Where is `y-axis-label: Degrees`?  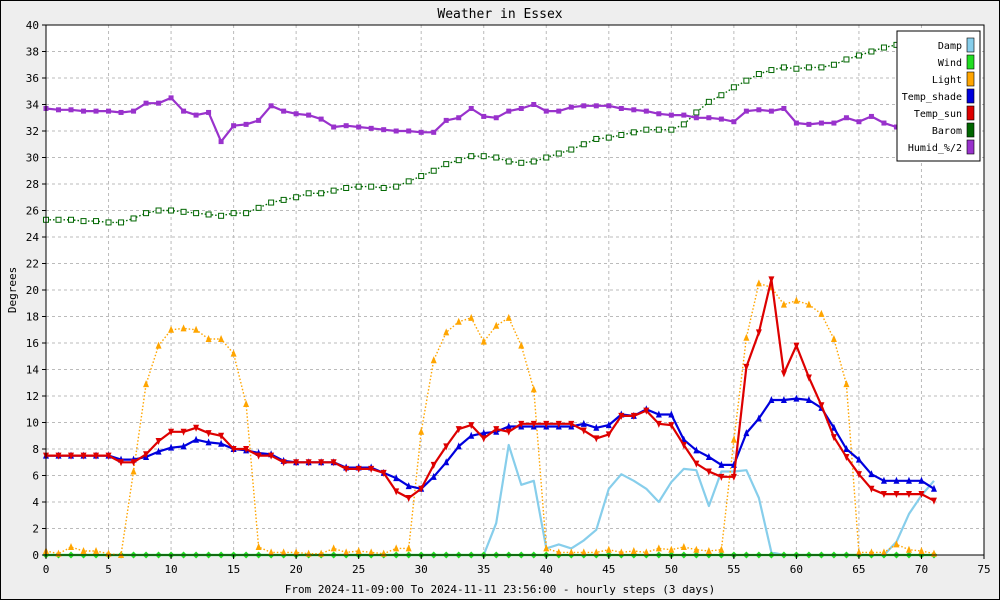
y-axis-label: Degrees is located at coordinates (12, 290).